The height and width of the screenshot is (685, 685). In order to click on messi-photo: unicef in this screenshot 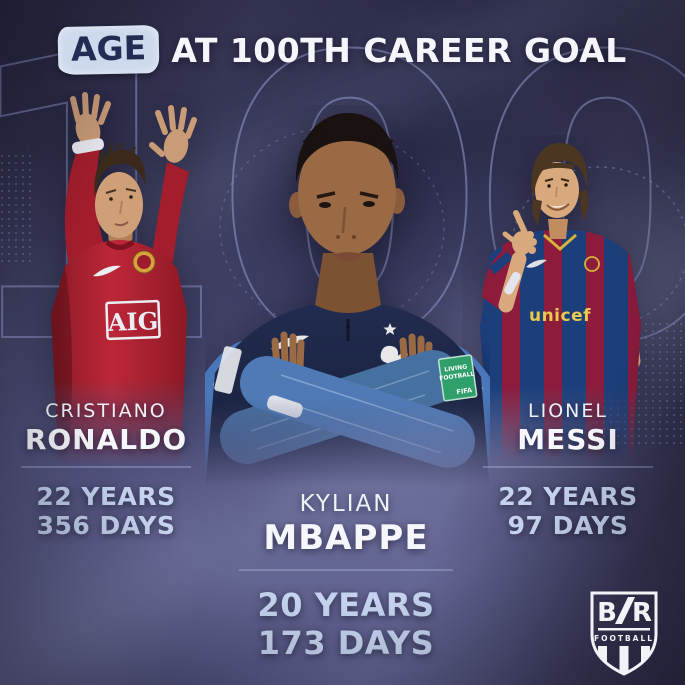, I will do `click(560, 304)`.